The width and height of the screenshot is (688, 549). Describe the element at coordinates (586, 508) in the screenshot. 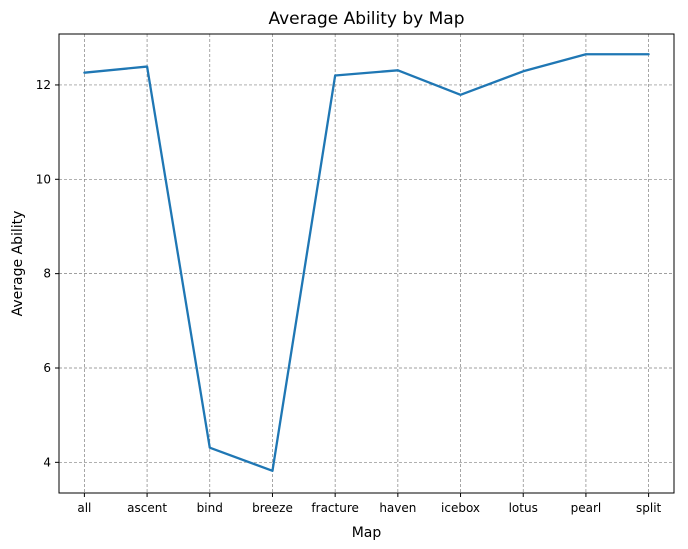

I see `x-tick-label: pearl` at that location.